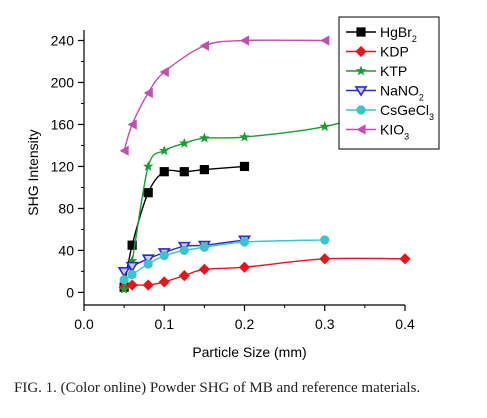  What do you see at coordinates (398, 34) in the screenshot?
I see `legend-label: HgBr2` at bounding box center [398, 34].